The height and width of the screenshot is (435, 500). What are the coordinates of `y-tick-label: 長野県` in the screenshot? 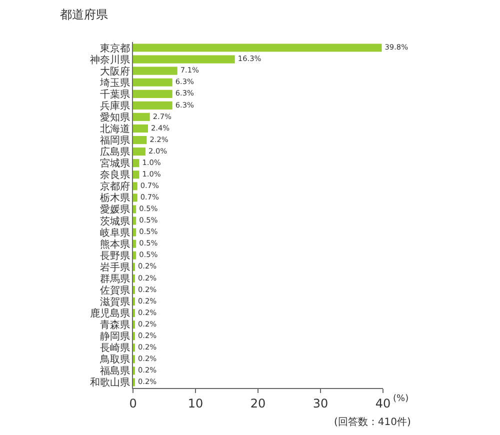 It's located at (115, 256).